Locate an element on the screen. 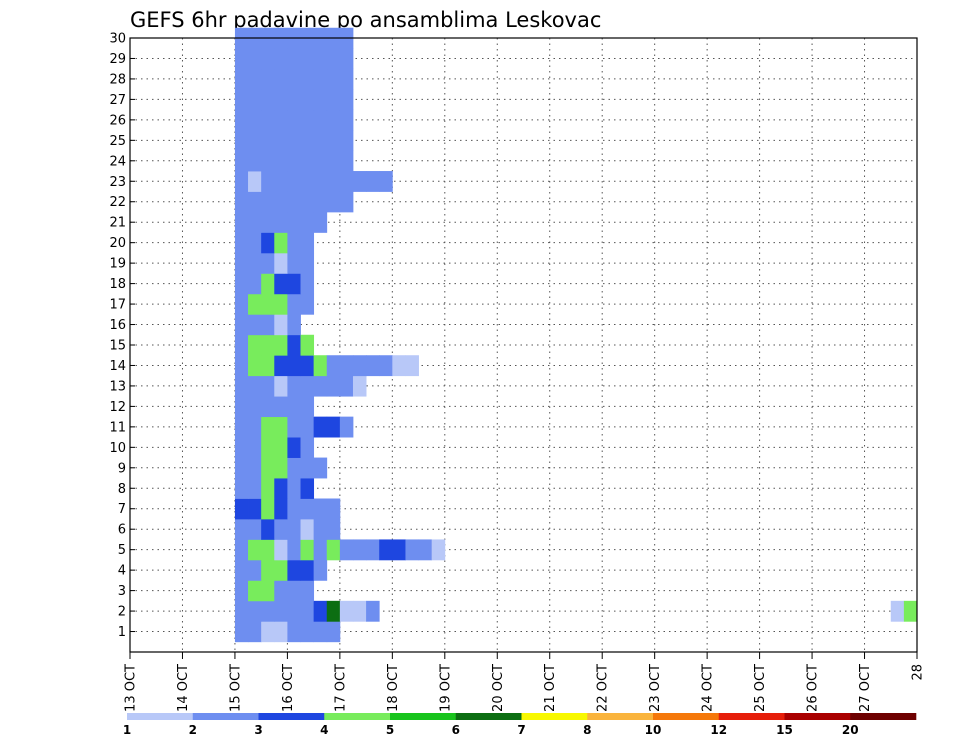 The width and height of the screenshot is (960, 742). x-tick-label: 21 OCT is located at coordinates (550, 688).